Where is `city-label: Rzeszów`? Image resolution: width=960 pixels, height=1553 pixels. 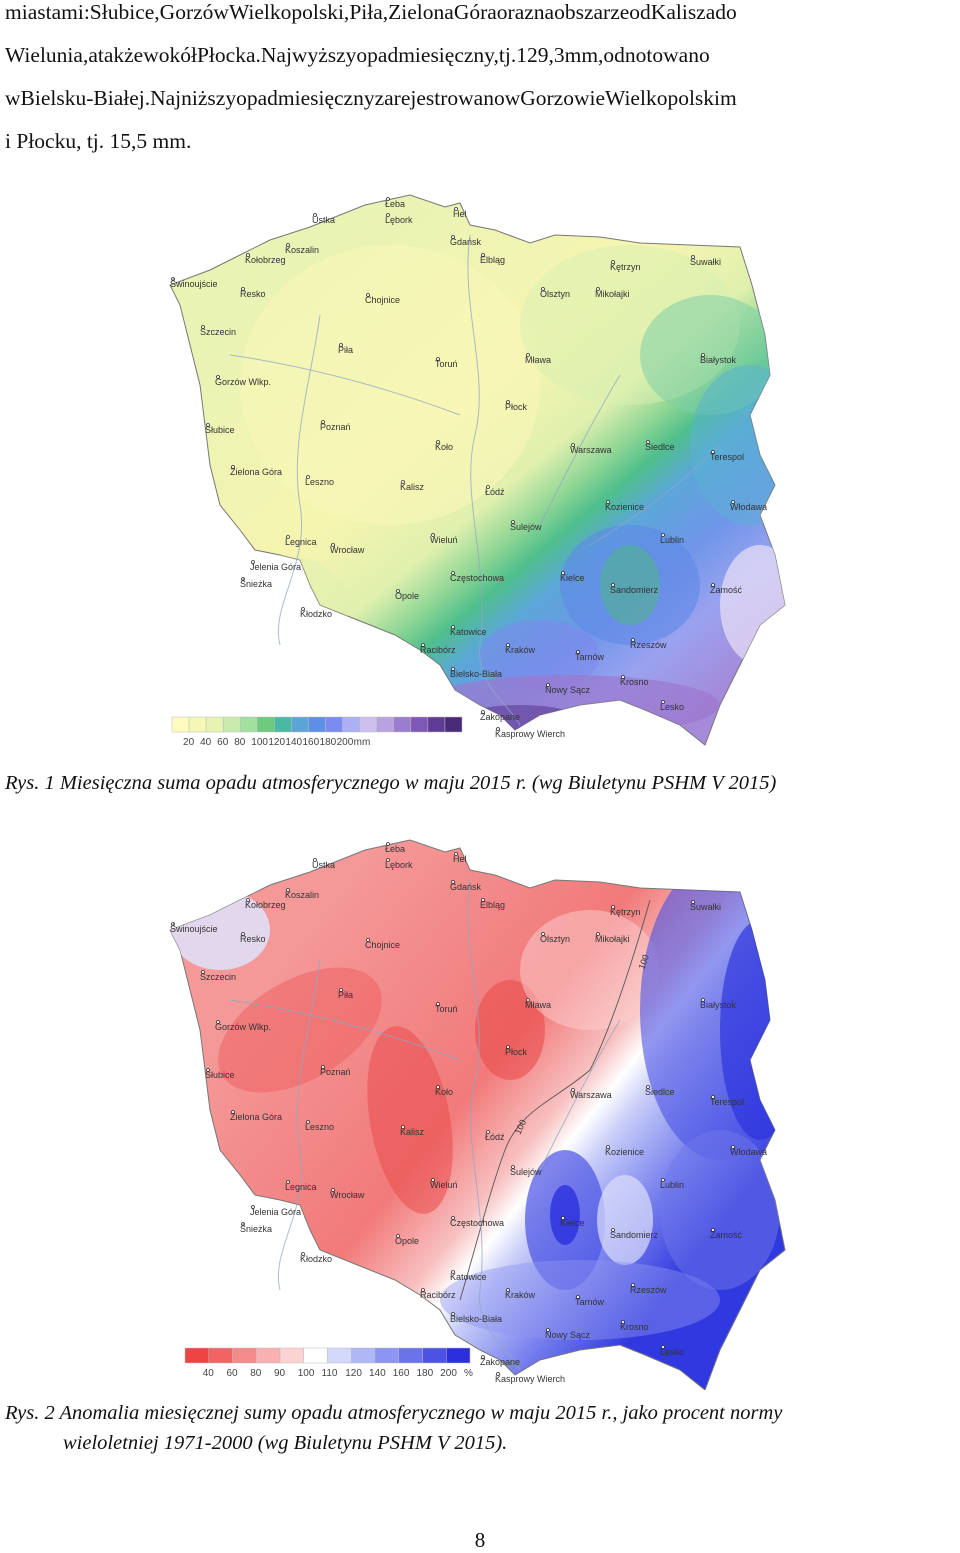 city-label: Rzeszów is located at coordinates (648, 1290).